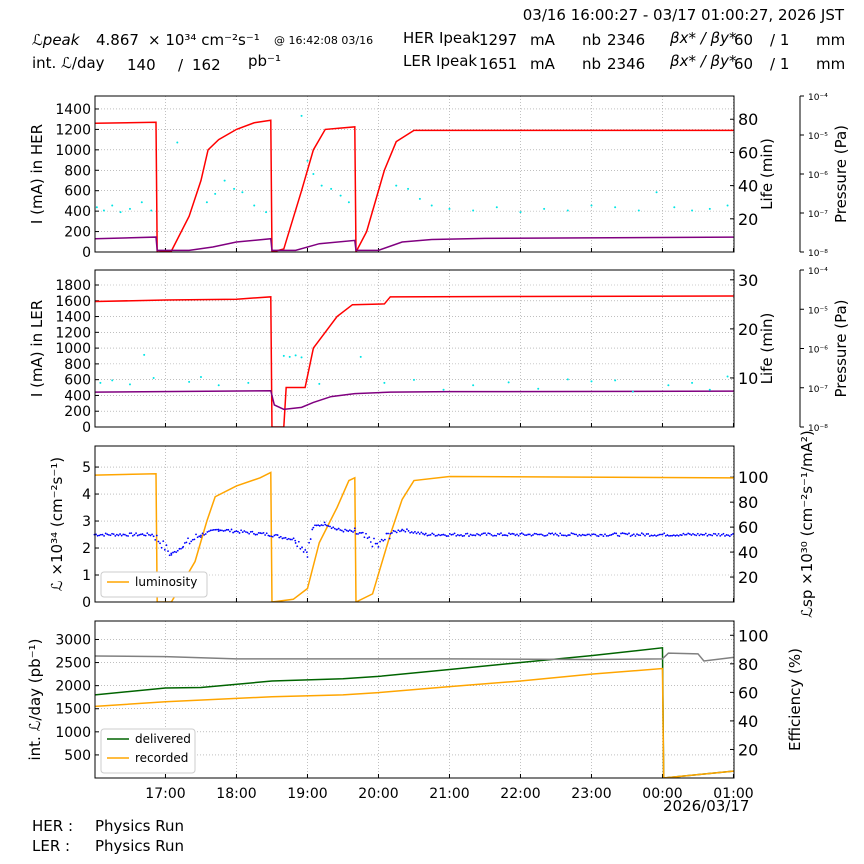  I want to click on plot-frame, so click(414, 174).